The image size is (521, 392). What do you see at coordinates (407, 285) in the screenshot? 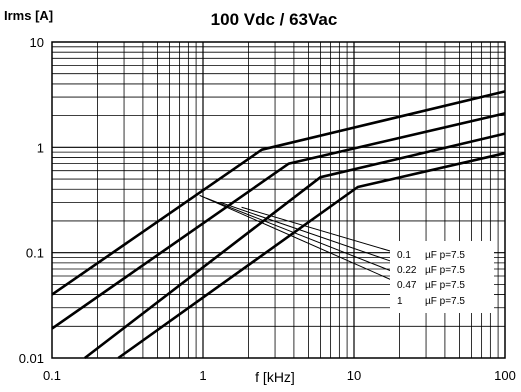
I see `legend-value: 0.47` at bounding box center [407, 285].